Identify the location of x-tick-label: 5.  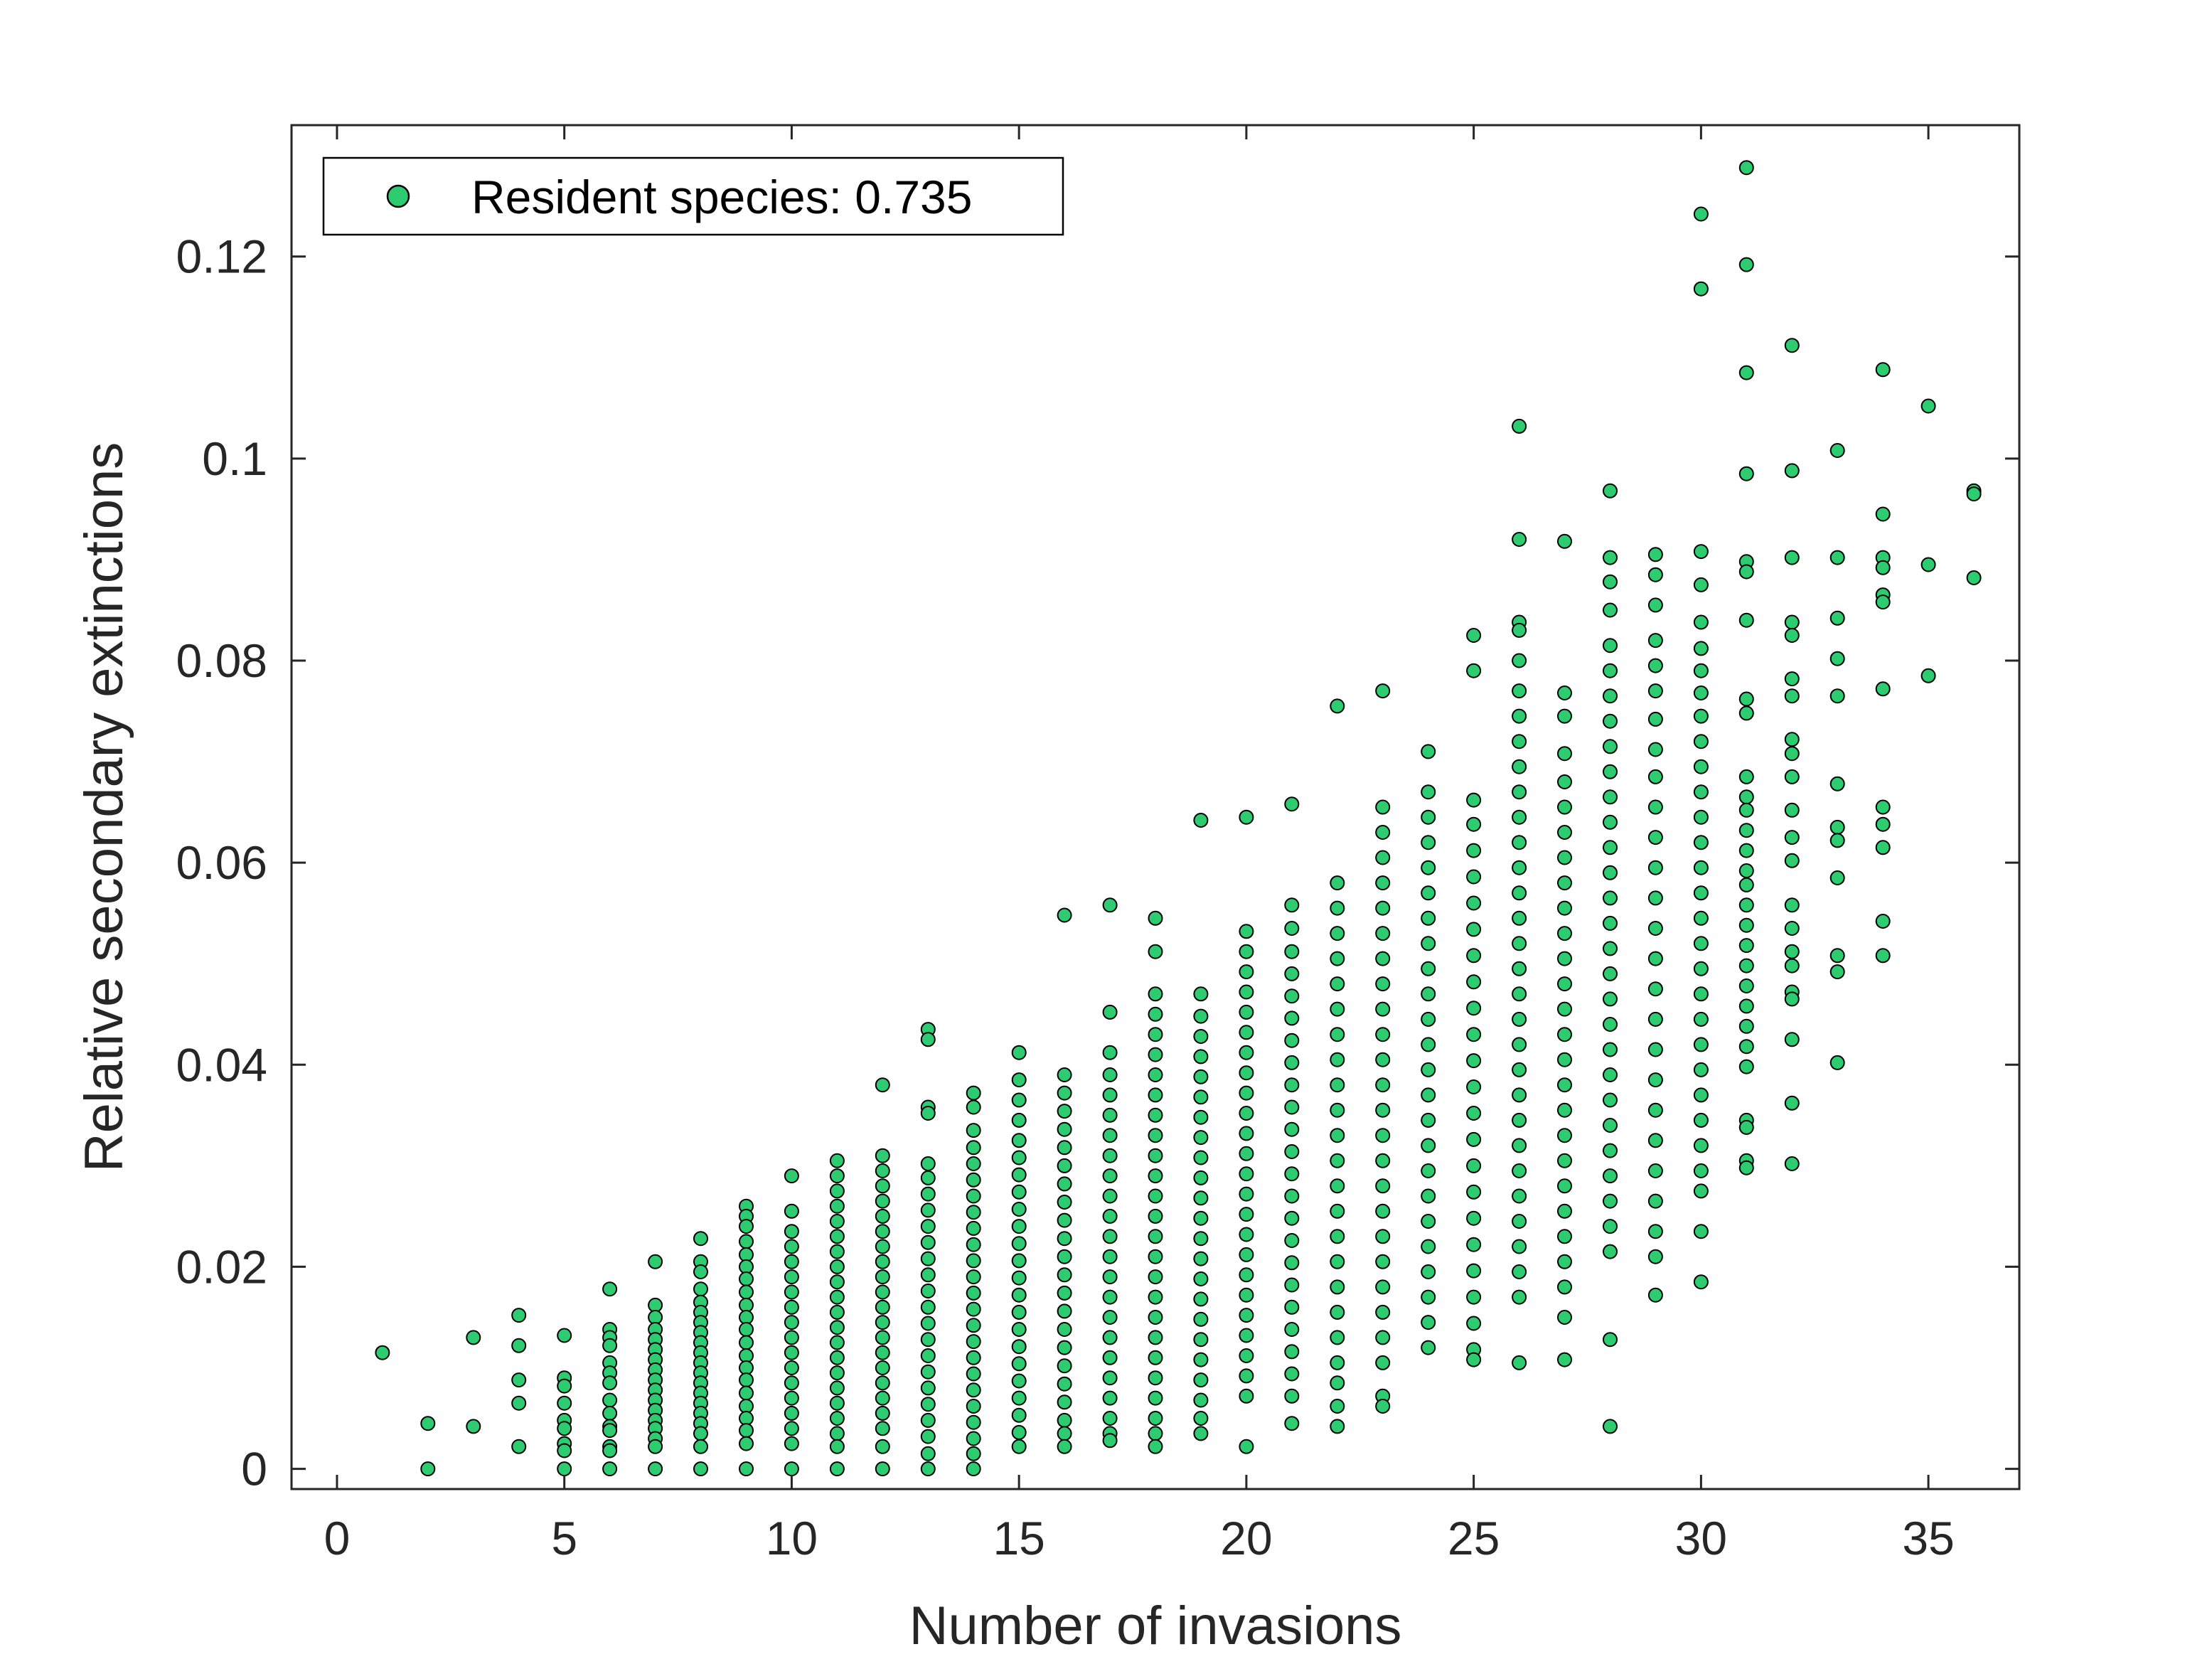
(564, 1538).